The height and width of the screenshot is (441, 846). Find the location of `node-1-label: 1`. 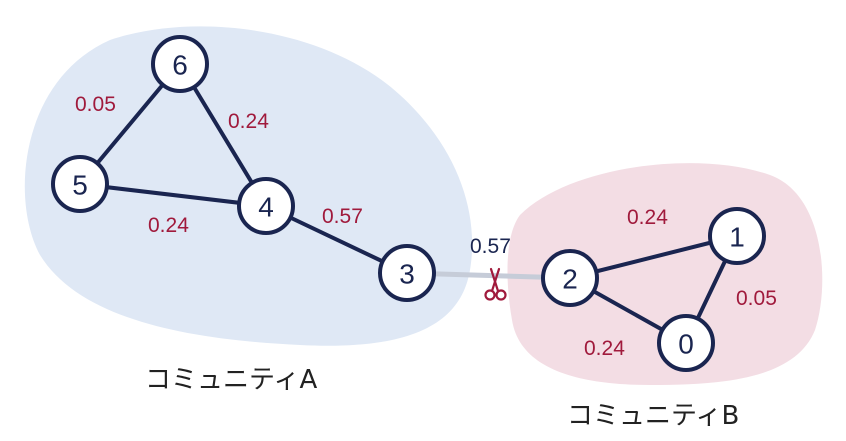

node-1-label: 1 is located at coordinates (737, 237).